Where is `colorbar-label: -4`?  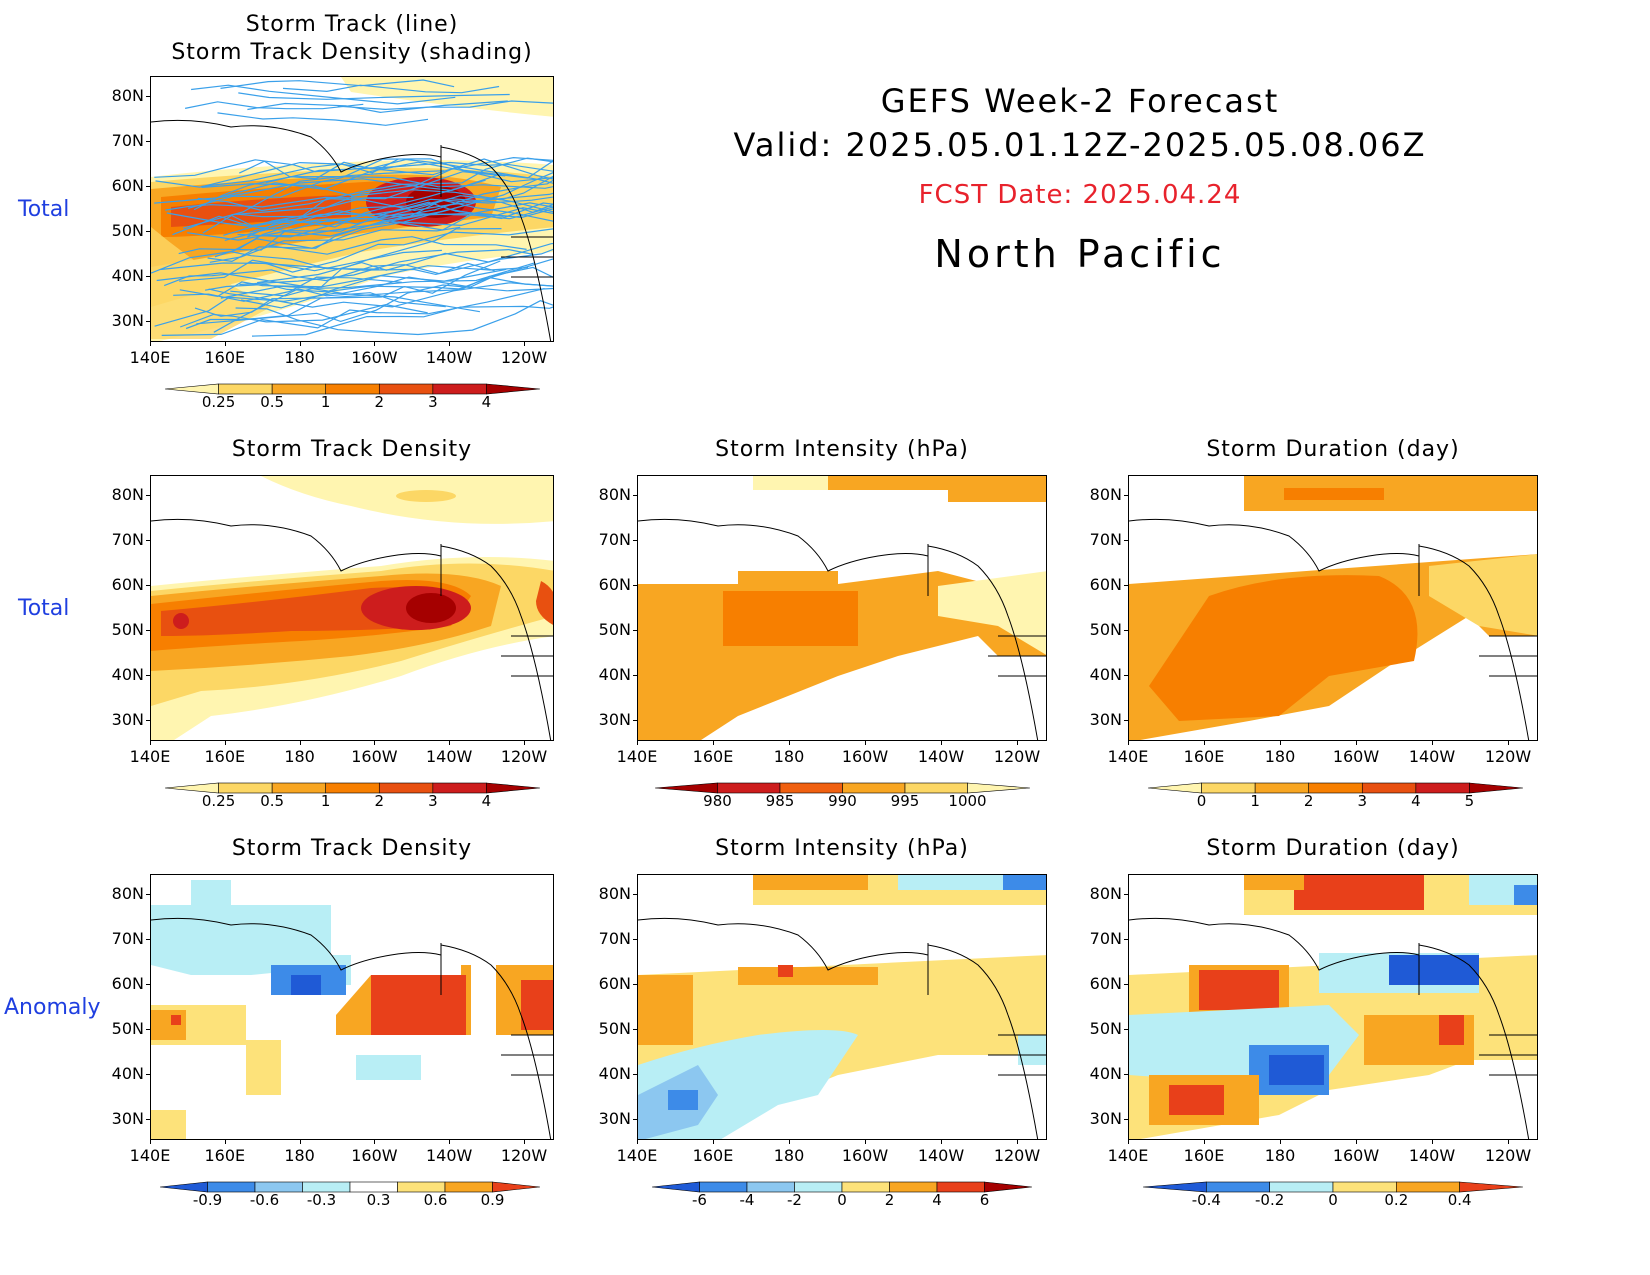
colorbar-label: -4 is located at coordinates (747, 1200).